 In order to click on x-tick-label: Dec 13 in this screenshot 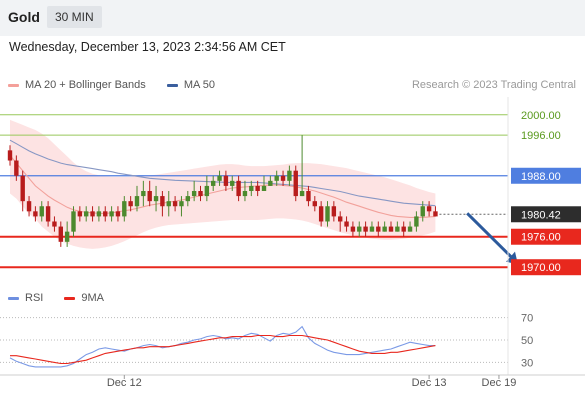, I will do `click(429, 383)`.